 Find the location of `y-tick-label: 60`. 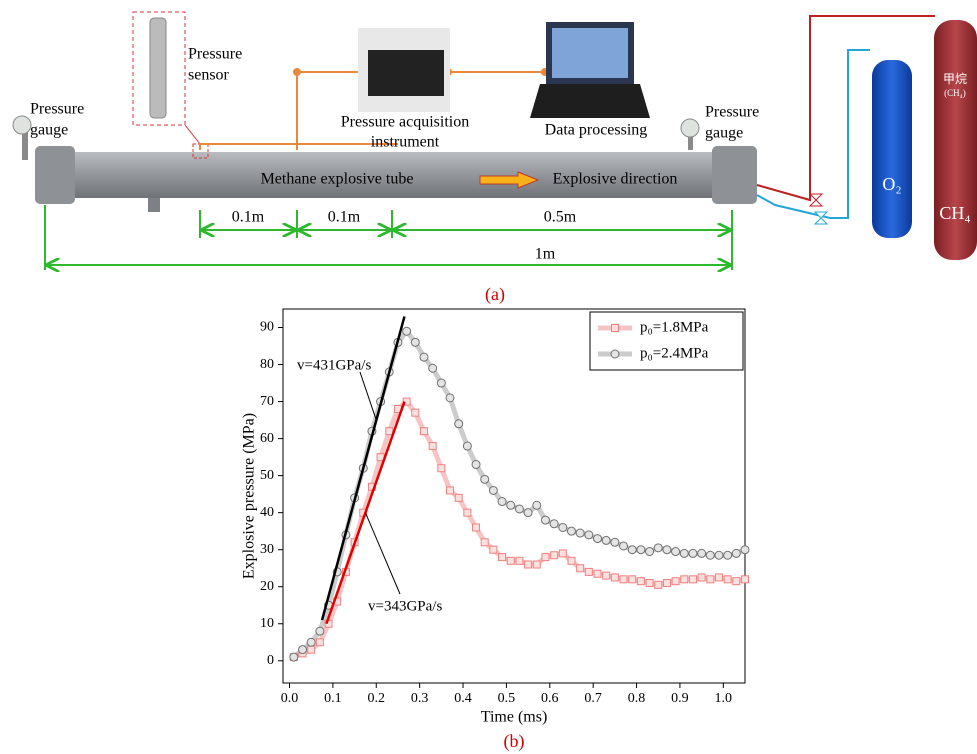

y-tick-label: 60 is located at coordinates (267, 438).